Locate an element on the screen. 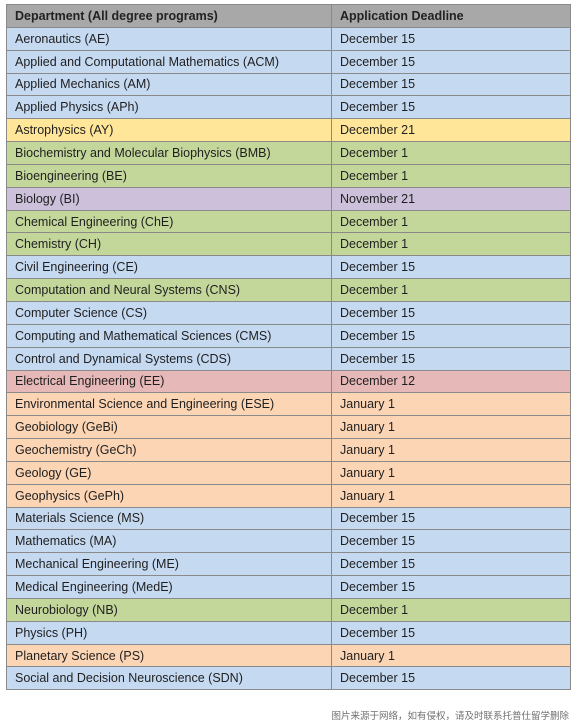 The width and height of the screenshot is (573, 726). department-cell: Applied Physics (APh) is located at coordinates (169, 107).